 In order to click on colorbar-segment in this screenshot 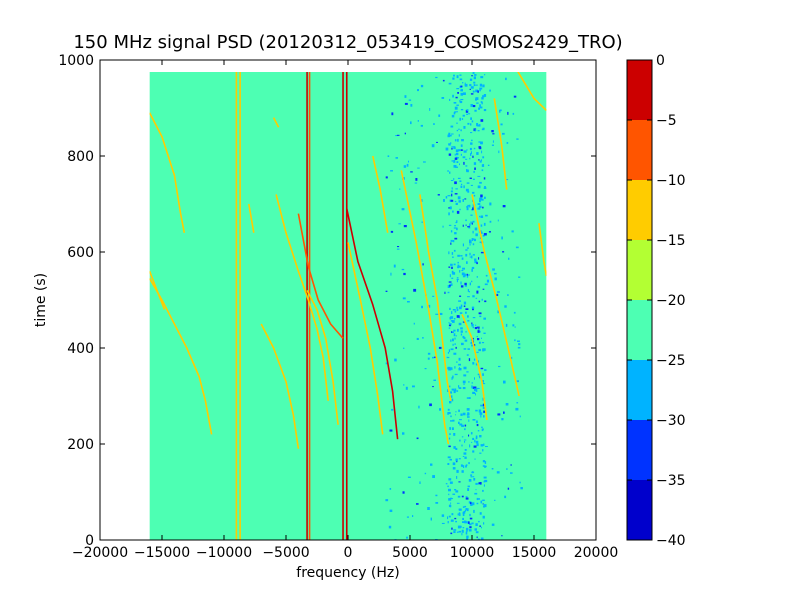, I will do `click(639, 450)`.